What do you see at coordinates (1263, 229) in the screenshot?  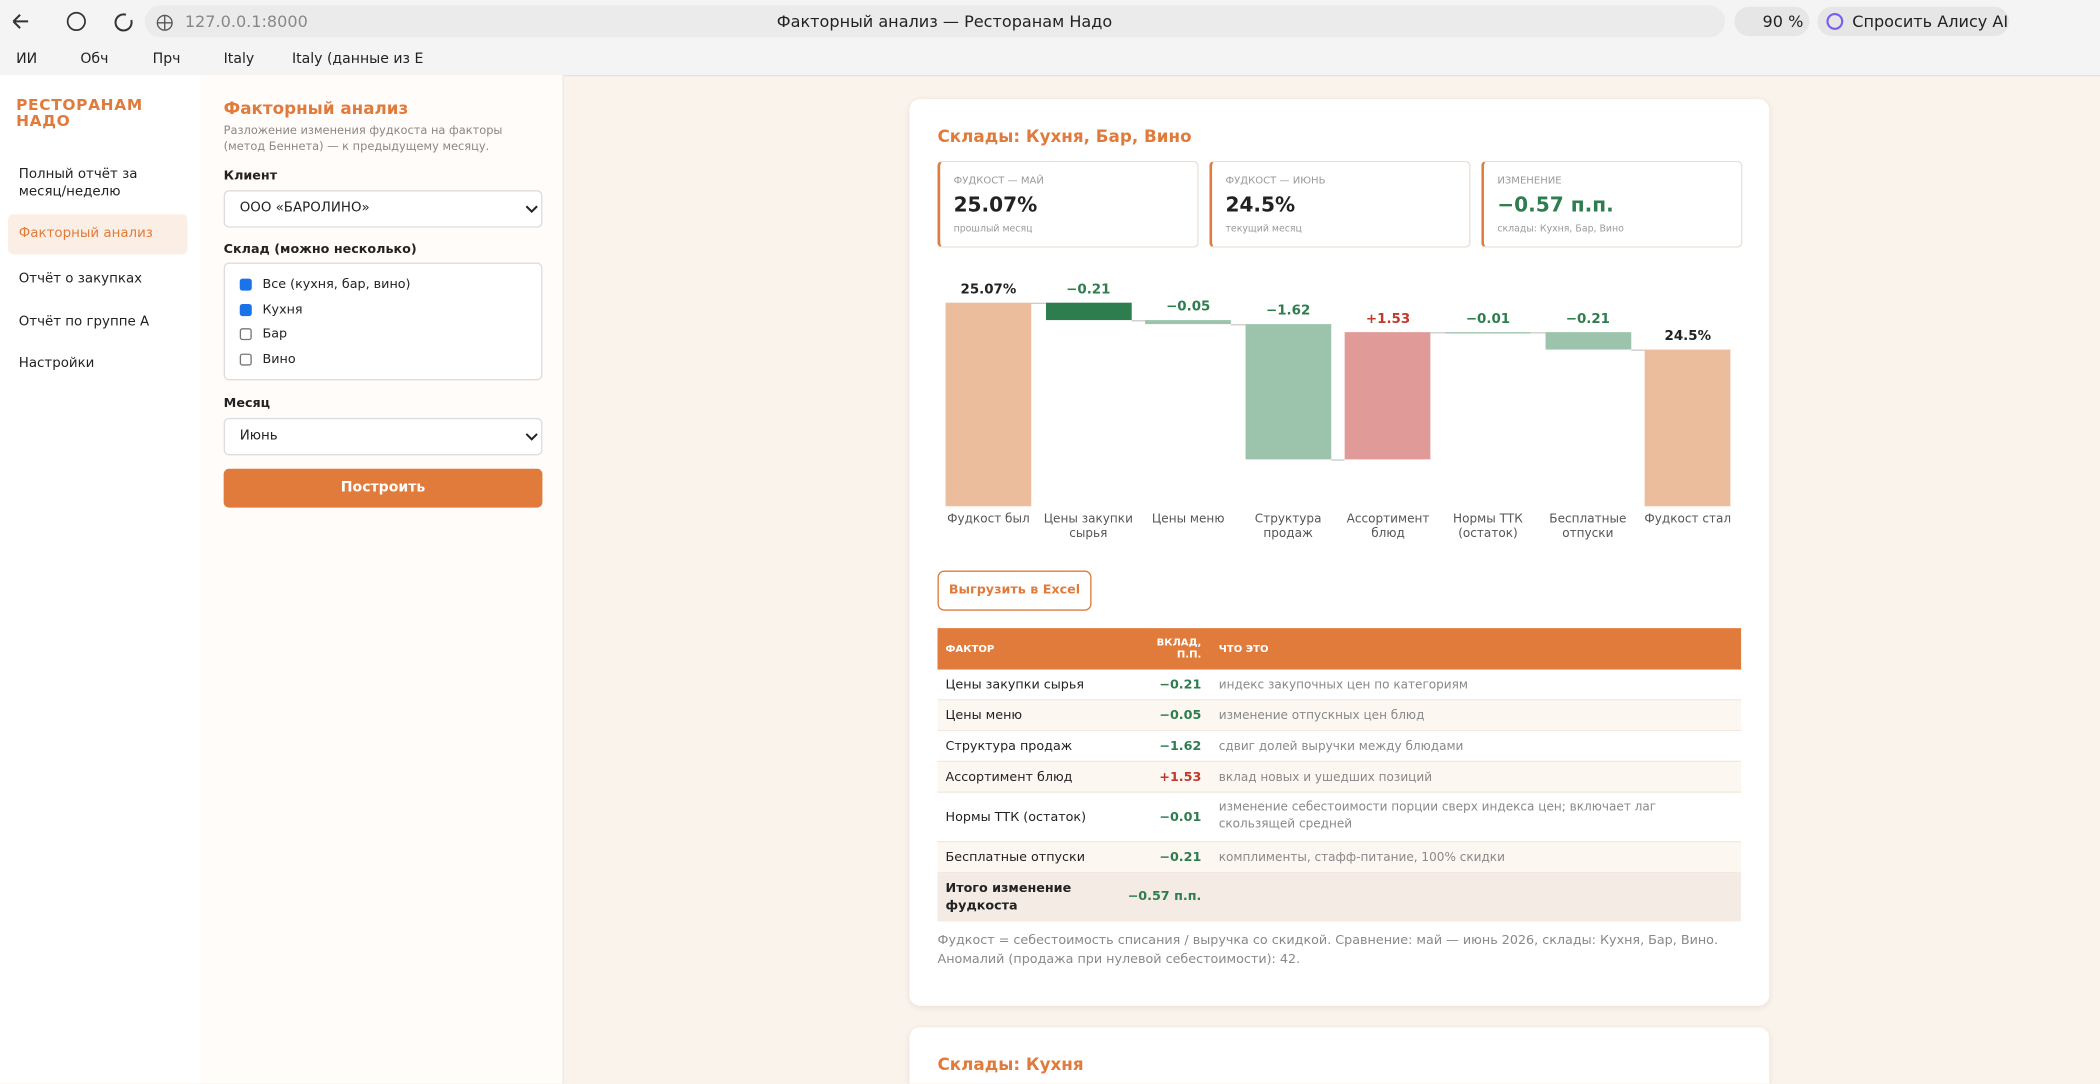 I see `kpi-note: текущий месяц` at bounding box center [1263, 229].